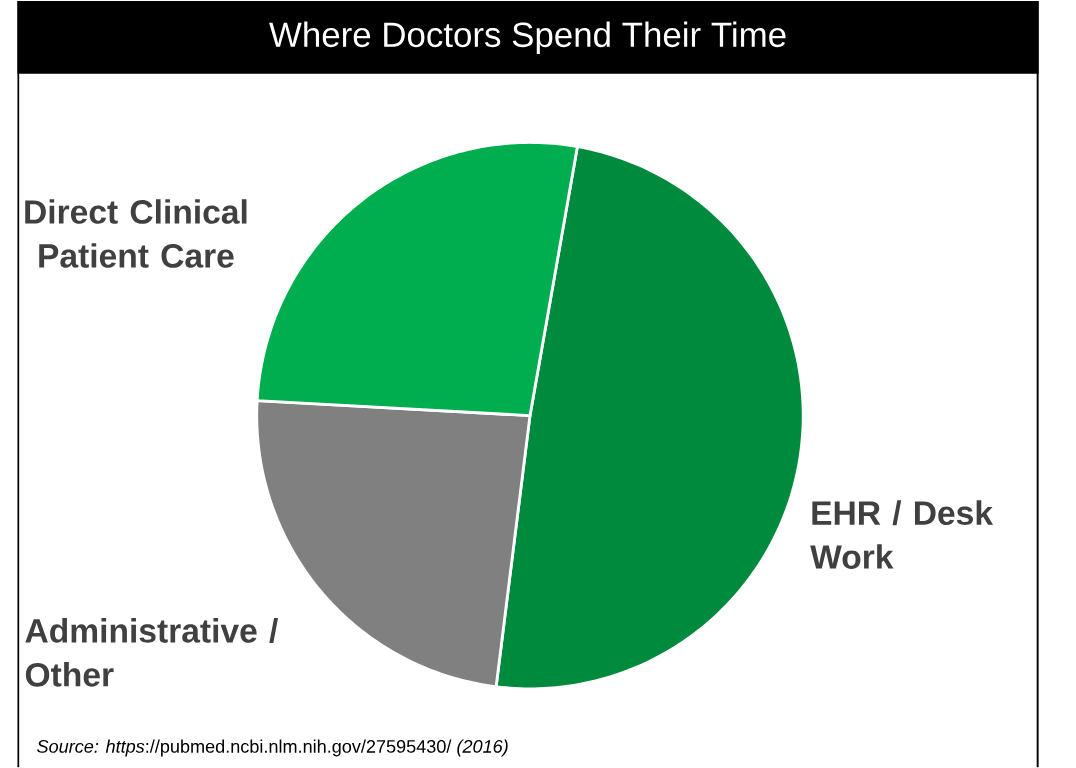 This screenshot has height=768, width=1076. Describe the element at coordinates (136, 233) in the screenshot. I see `slice-label: Direct Clinical Patient Care` at that location.